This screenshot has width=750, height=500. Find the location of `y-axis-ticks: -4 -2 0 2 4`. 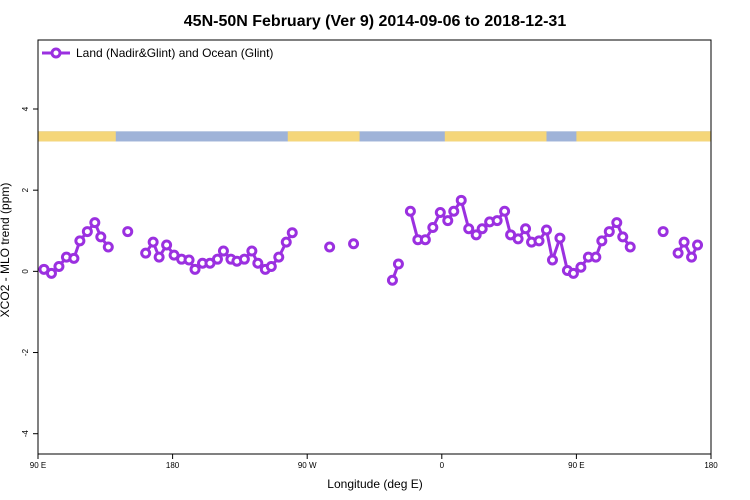

y-axis-ticks: -4 -2 0 2 4 is located at coordinates (29, 271).